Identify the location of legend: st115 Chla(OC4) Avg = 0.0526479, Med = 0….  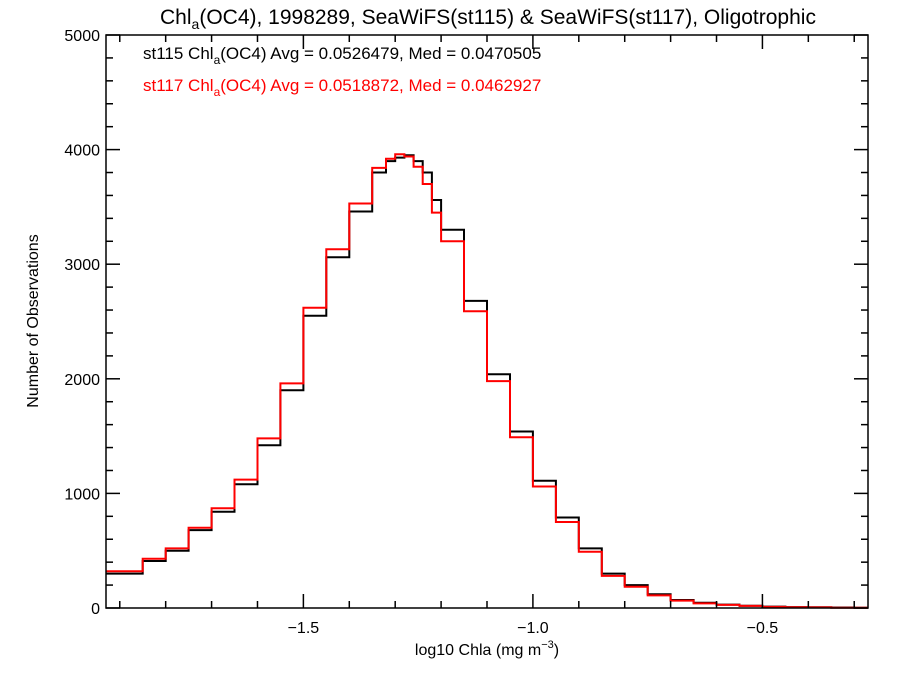
(342, 71).